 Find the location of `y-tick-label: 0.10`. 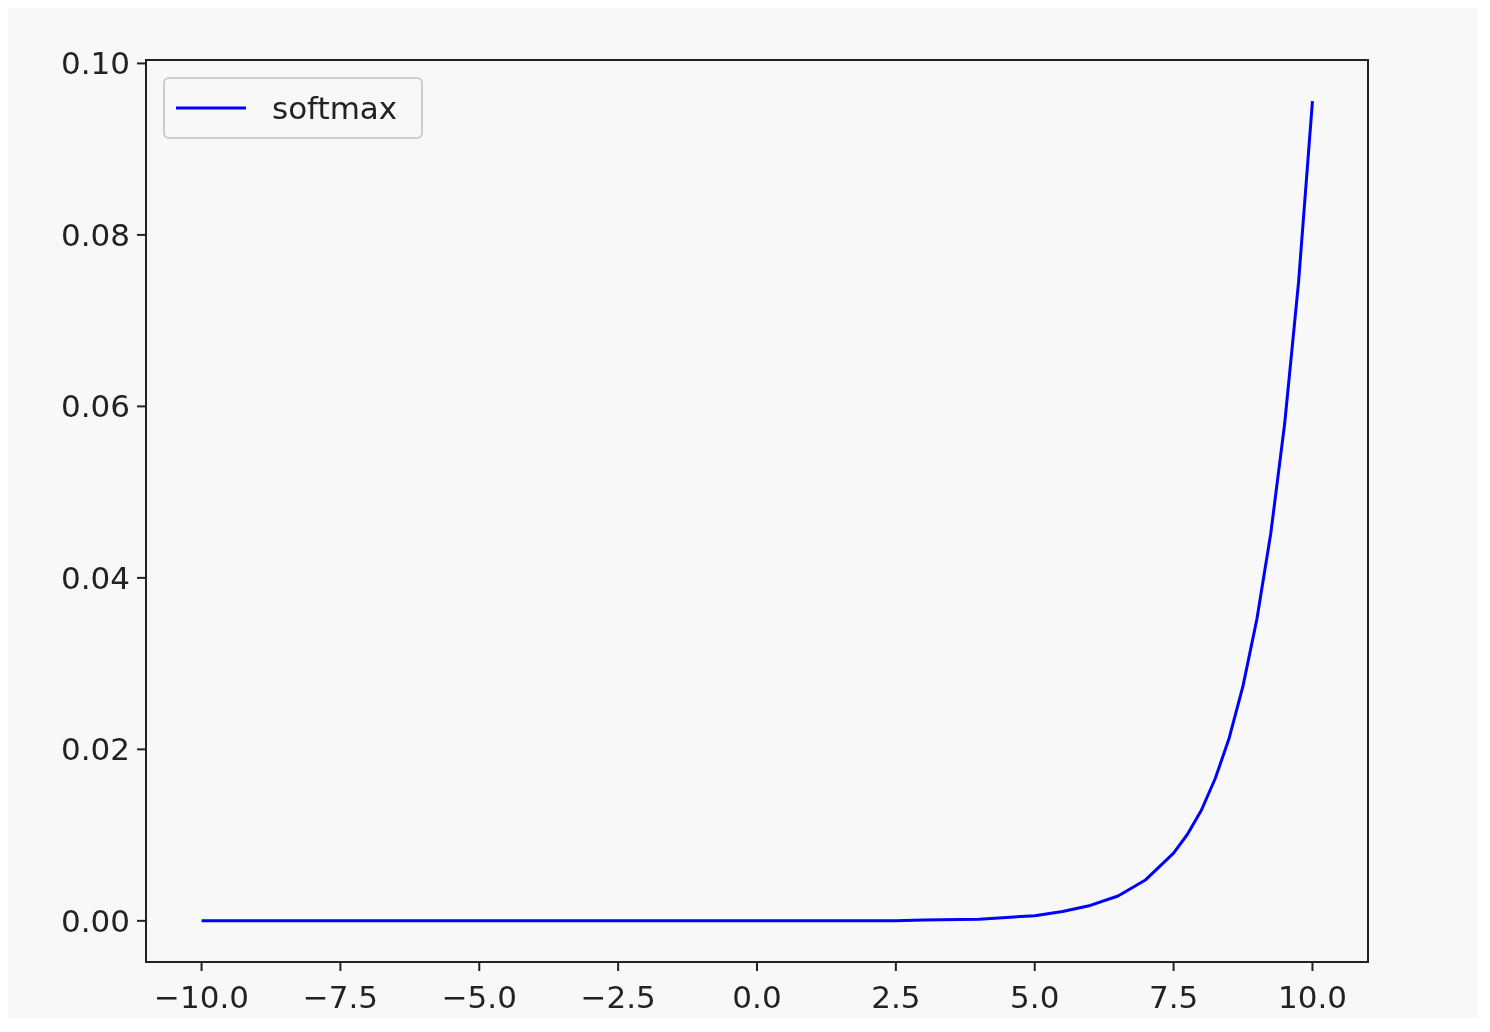

y-tick-label: 0.10 is located at coordinates (95, 63).